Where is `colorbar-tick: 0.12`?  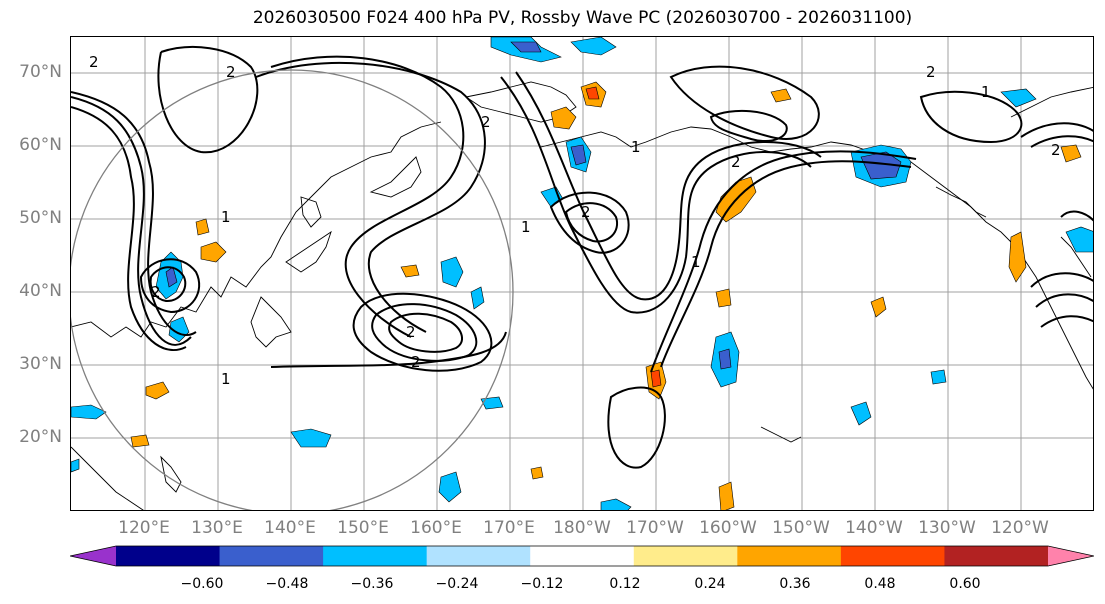
colorbar-tick: 0.12 is located at coordinates (625, 584).